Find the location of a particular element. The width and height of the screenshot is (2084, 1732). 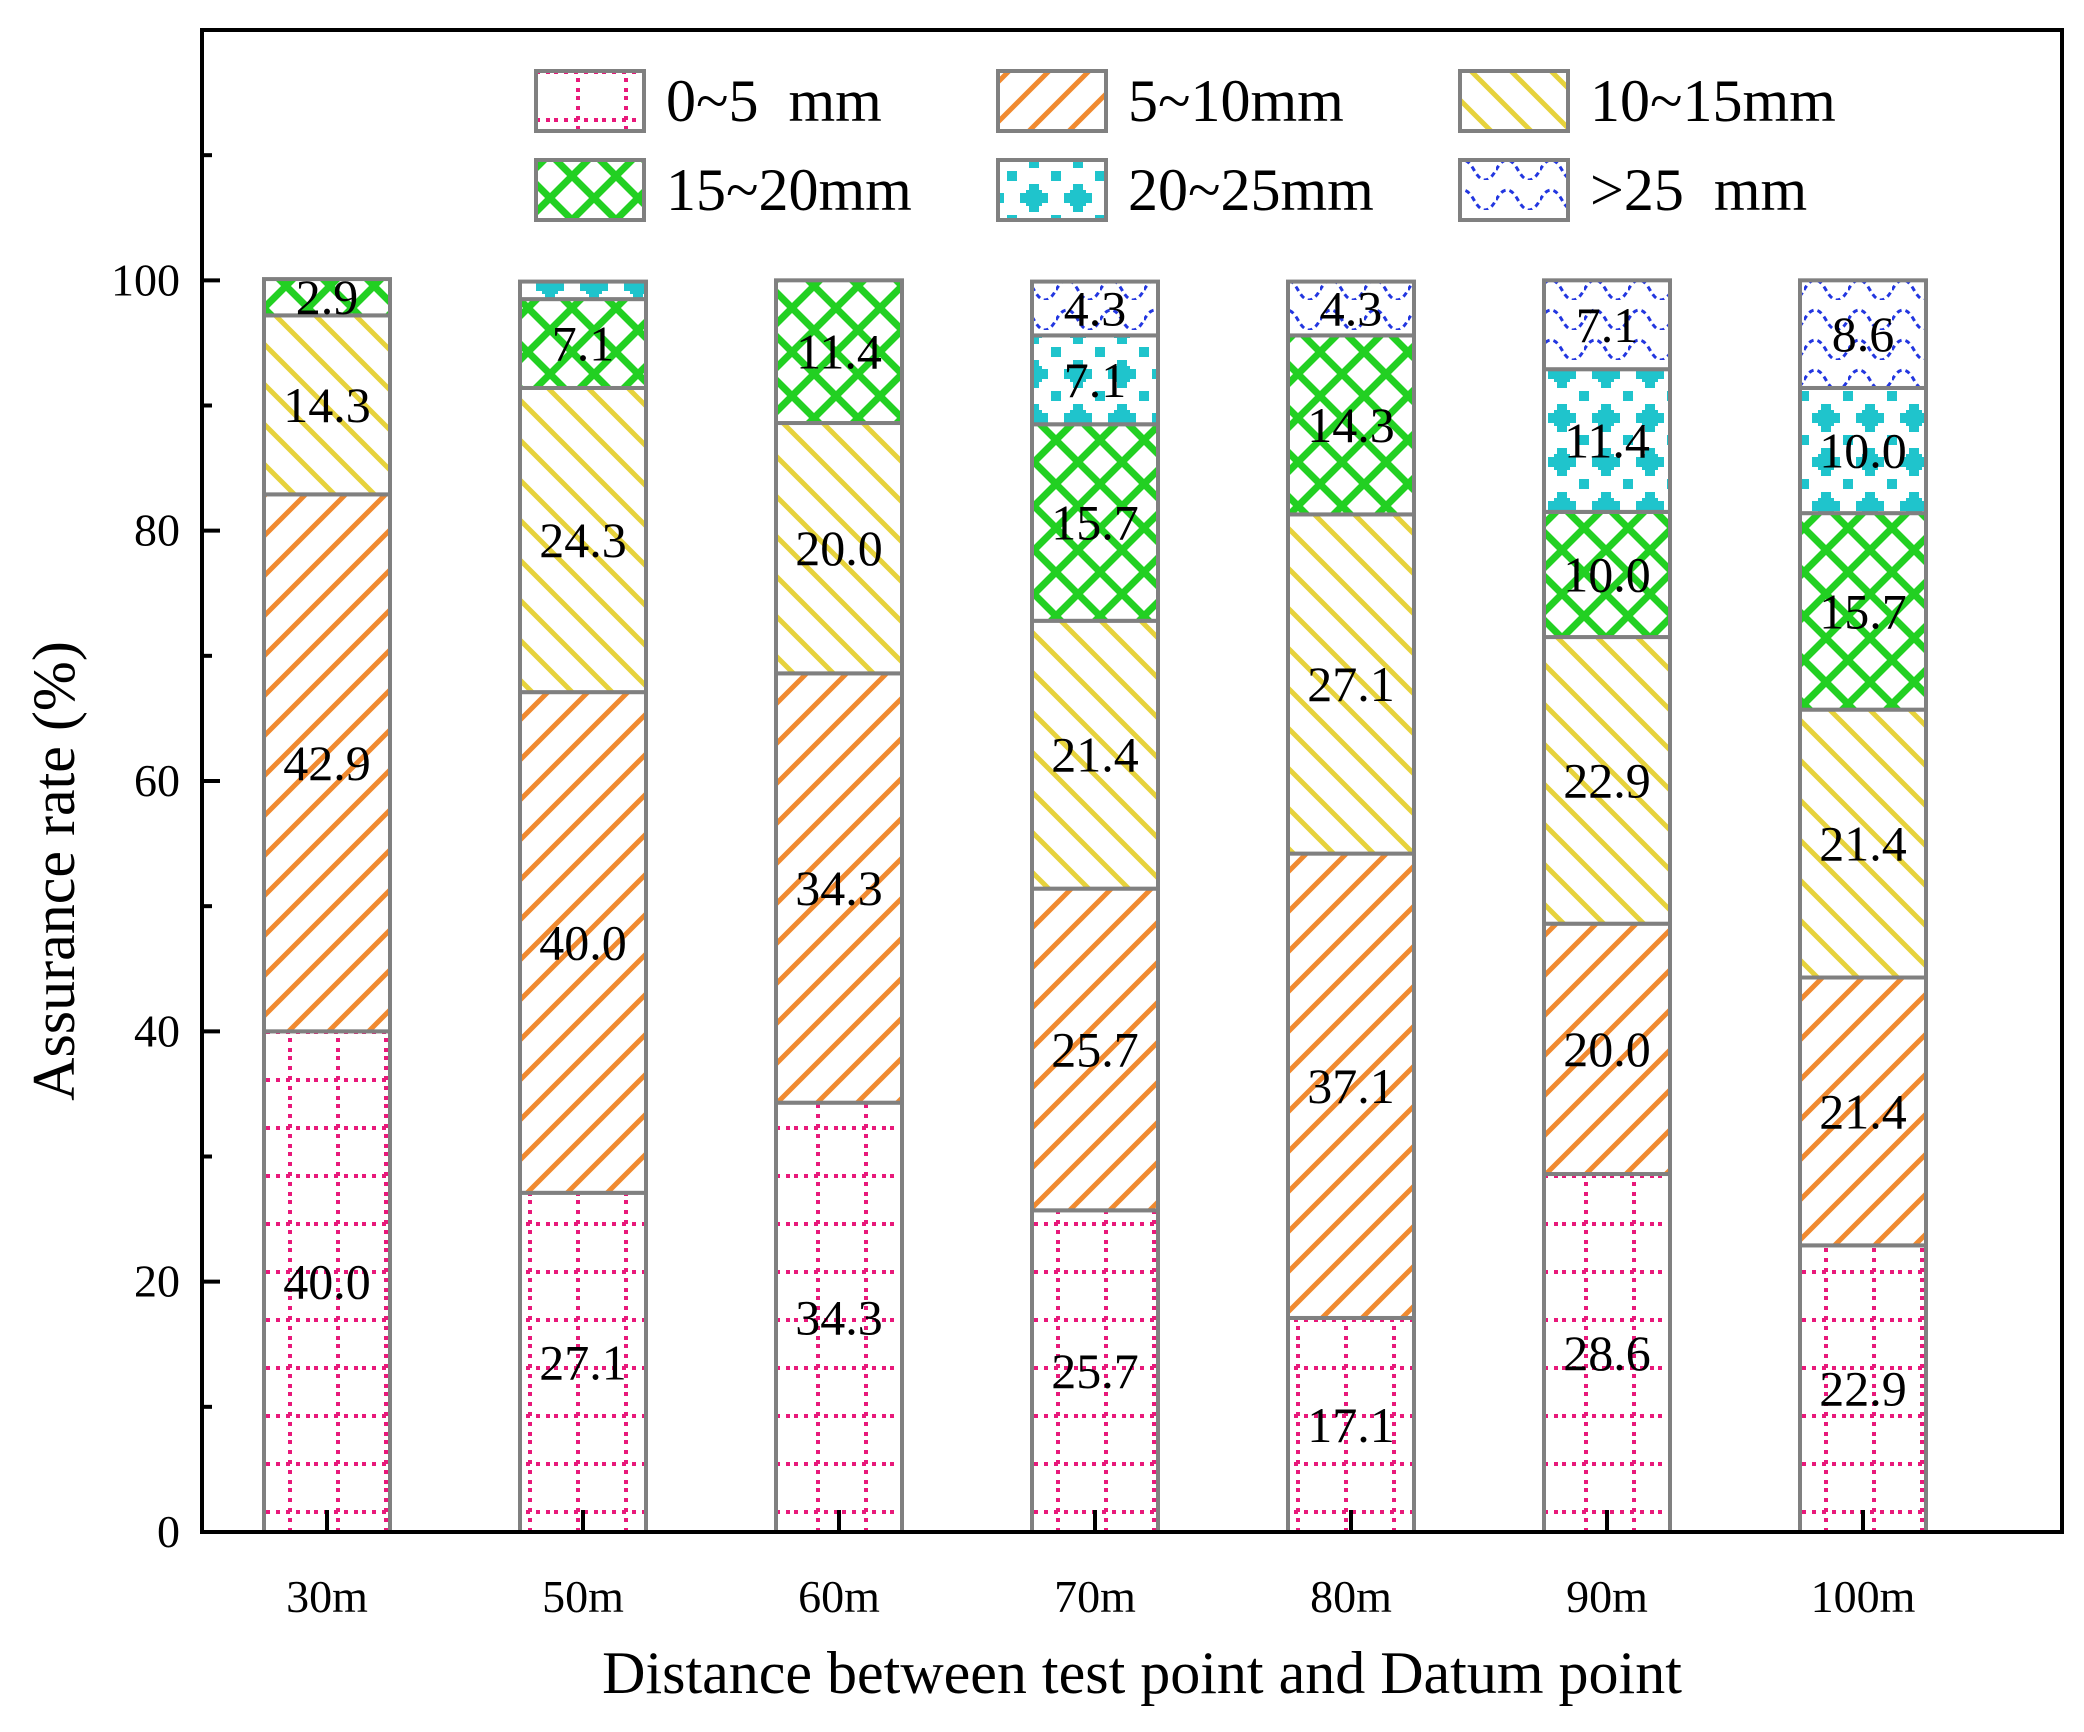

legend-label-0-5-mm: 0~5 mm is located at coordinates (774, 101).